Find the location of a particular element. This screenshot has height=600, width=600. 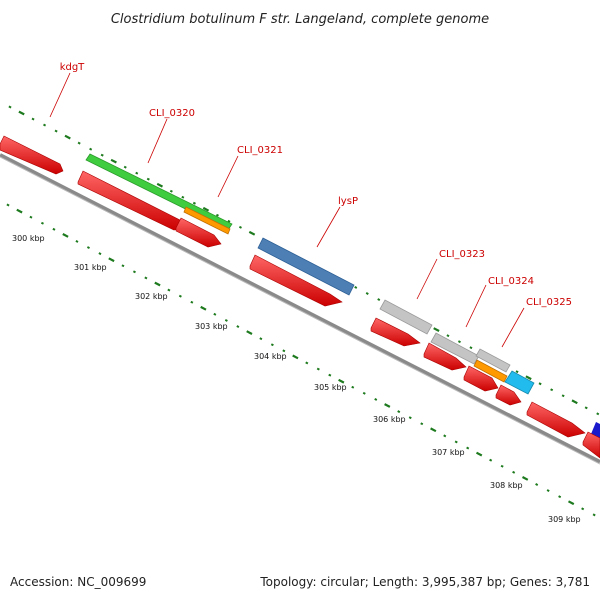

tick-label-308: 308 kbp is located at coordinates (506, 485).